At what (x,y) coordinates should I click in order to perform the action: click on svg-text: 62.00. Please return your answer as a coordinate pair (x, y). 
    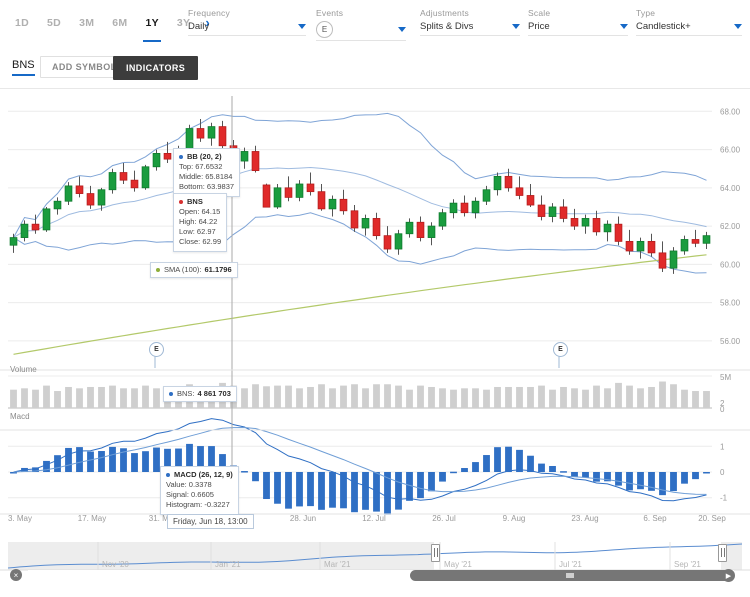
    Looking at the image, I should click on (730, 226).